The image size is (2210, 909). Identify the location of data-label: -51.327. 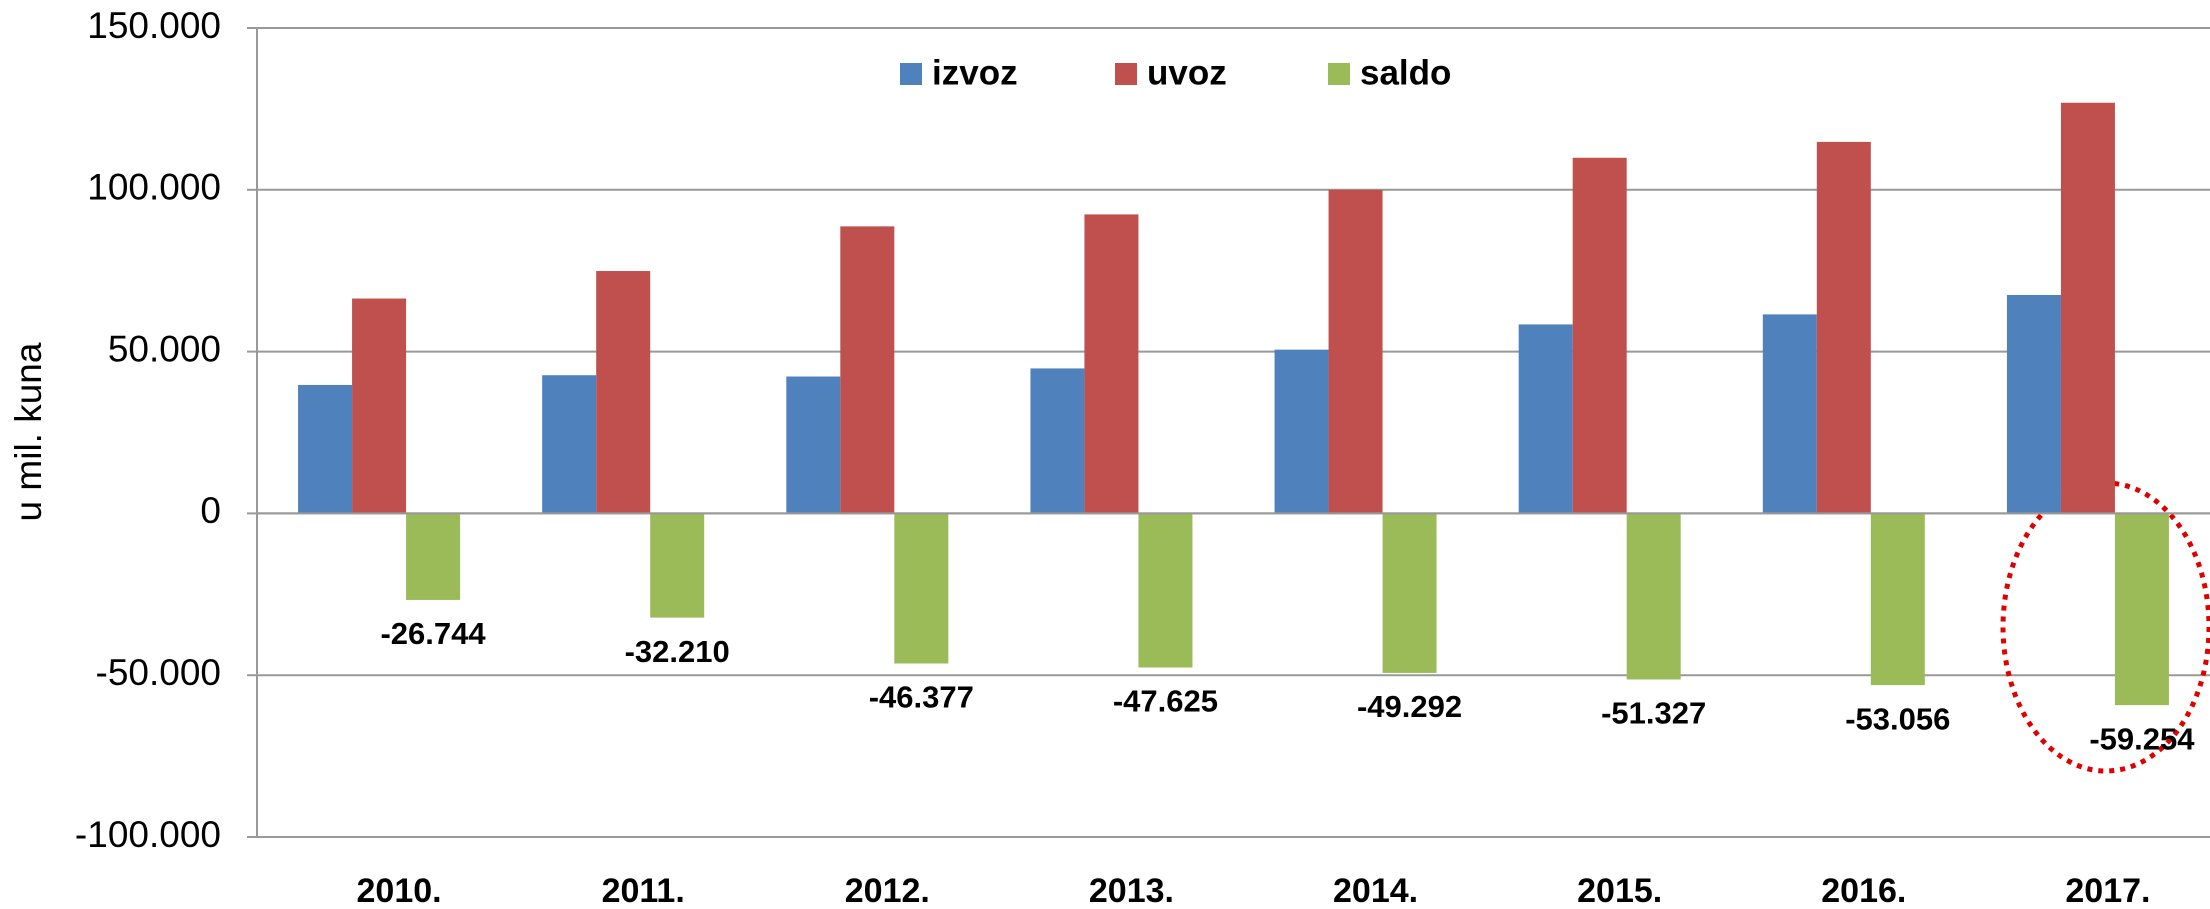
(1653, 713).